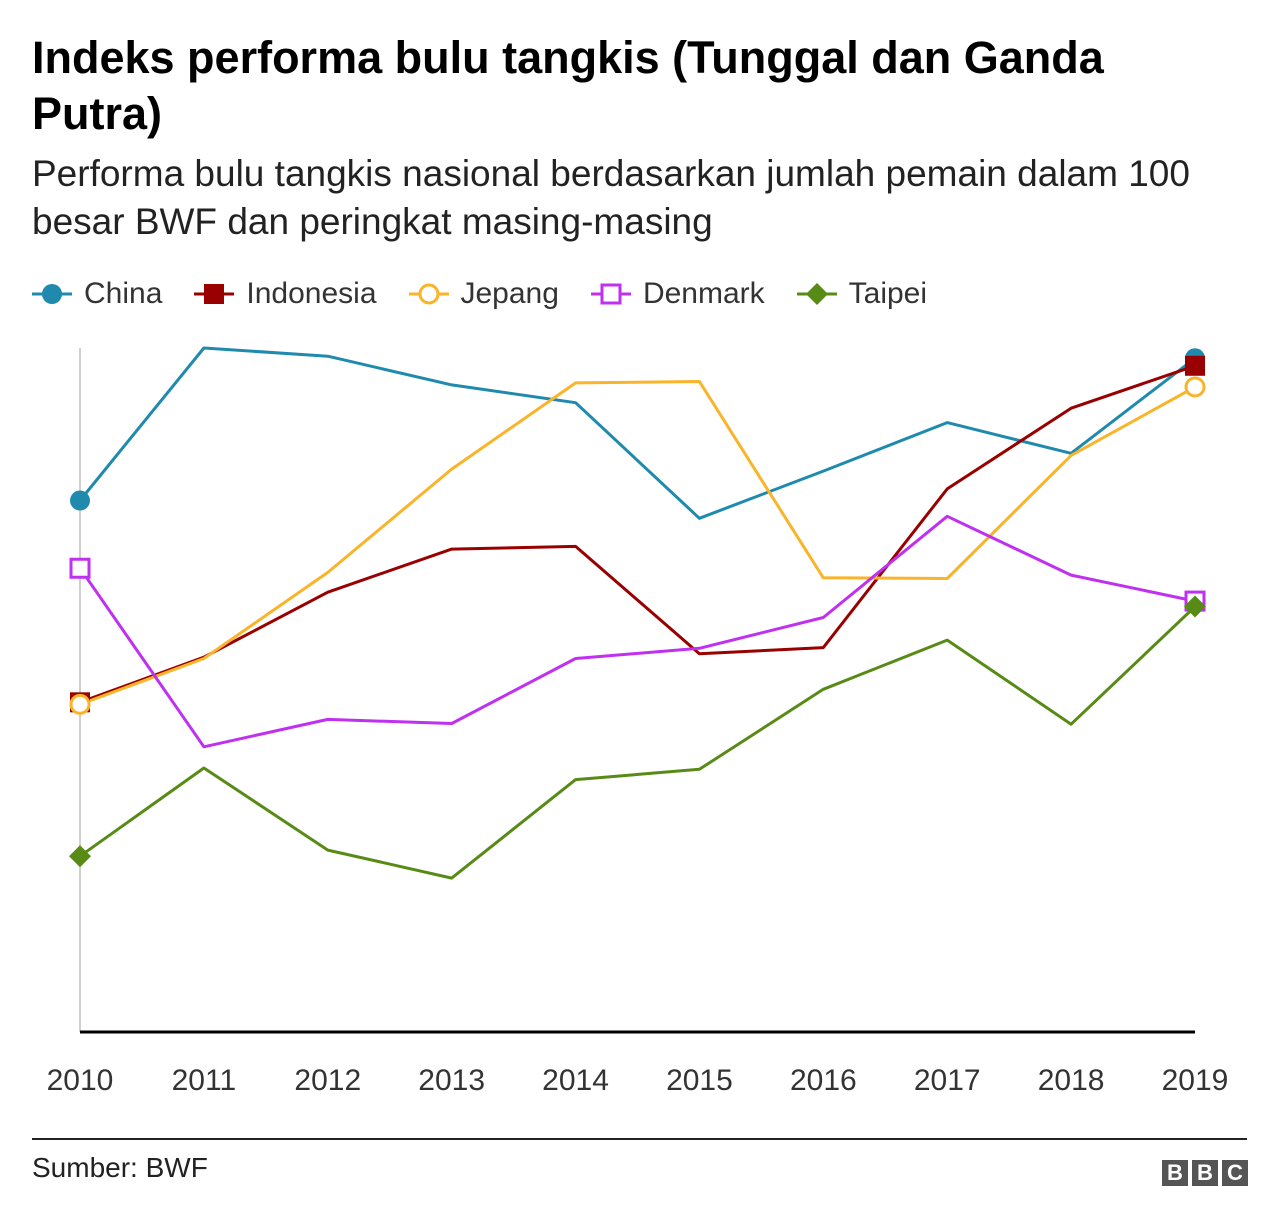 Image resolution: width=1280 pixels, height=1228 pixels. Describe the element at coordinates (947, 1080) in the screenshot. I see `x-tick-label: 2017` at that location.